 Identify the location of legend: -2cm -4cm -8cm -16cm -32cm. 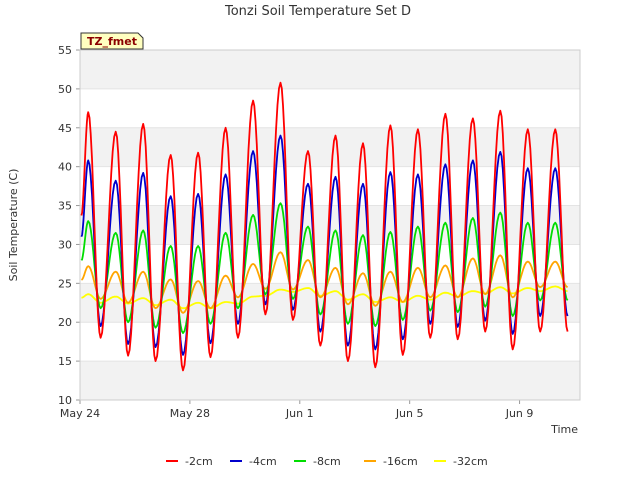
(327, 461).